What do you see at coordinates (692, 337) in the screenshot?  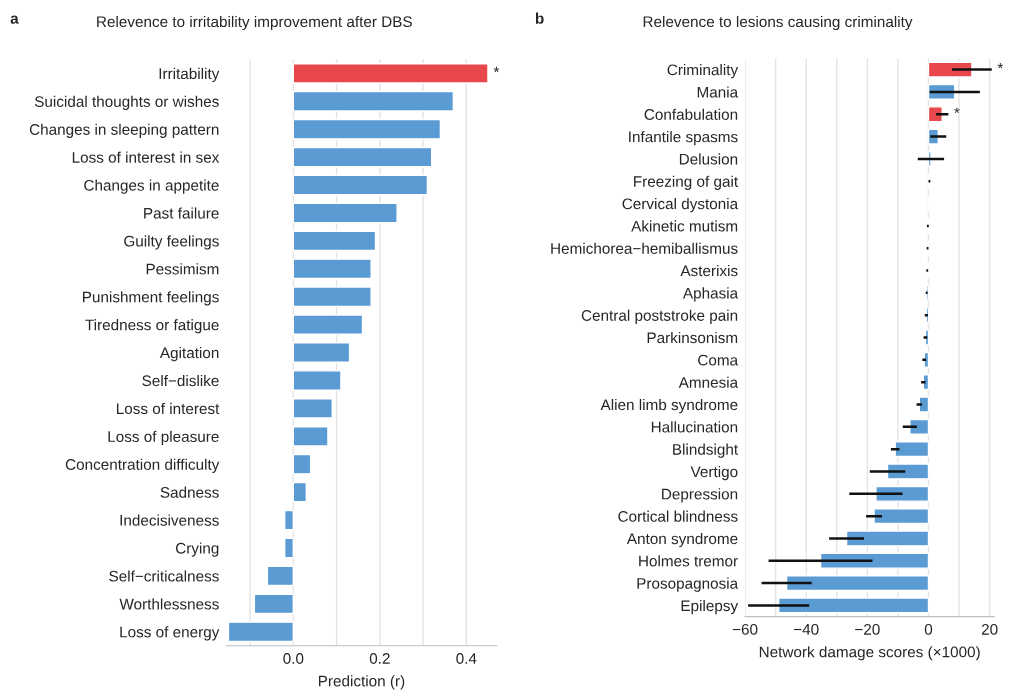 I see `y-tick-label: Parkinsonism` at bounding box center [692, 337].